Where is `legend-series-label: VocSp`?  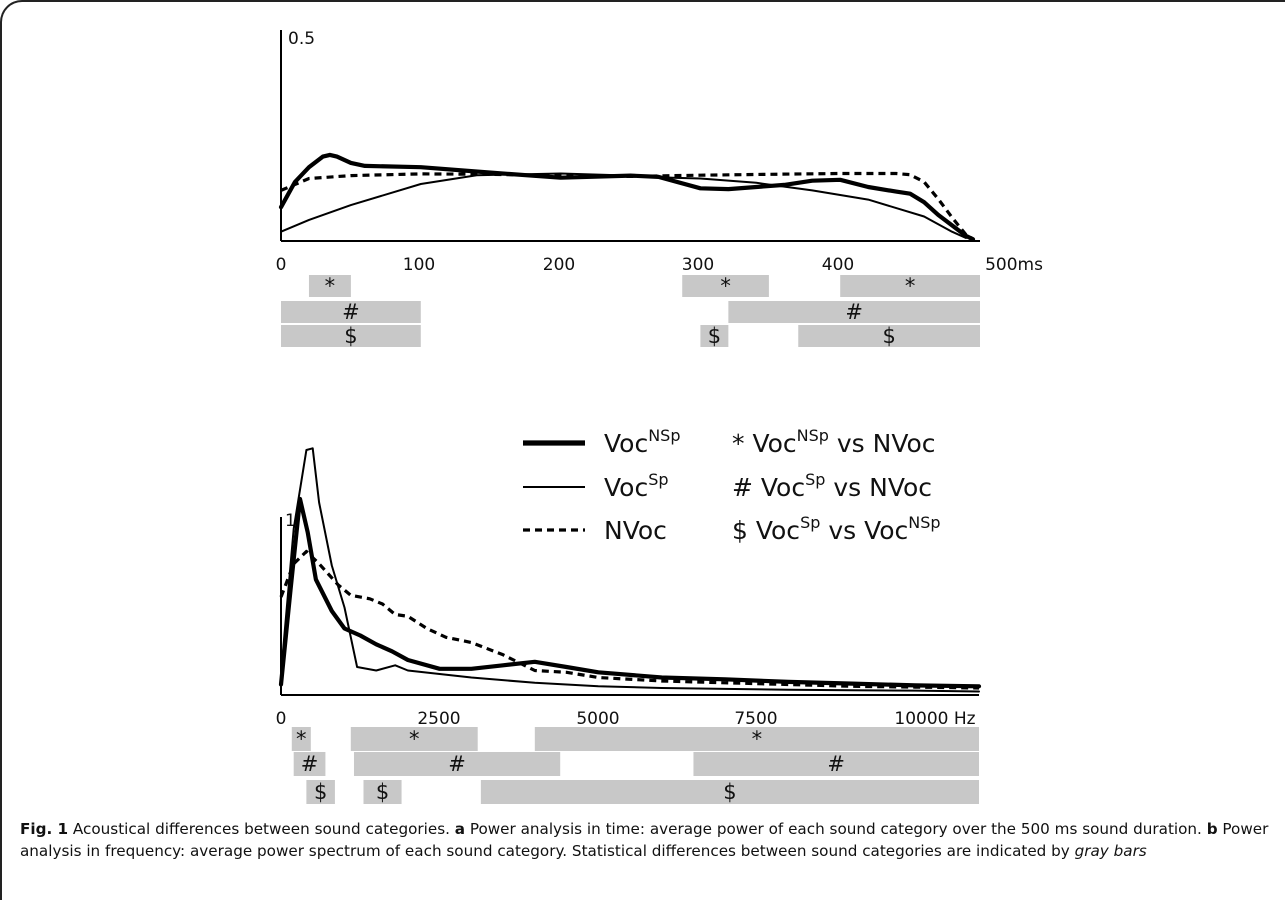
legend-series-label: VocSp is located at coordinates (636, 486).